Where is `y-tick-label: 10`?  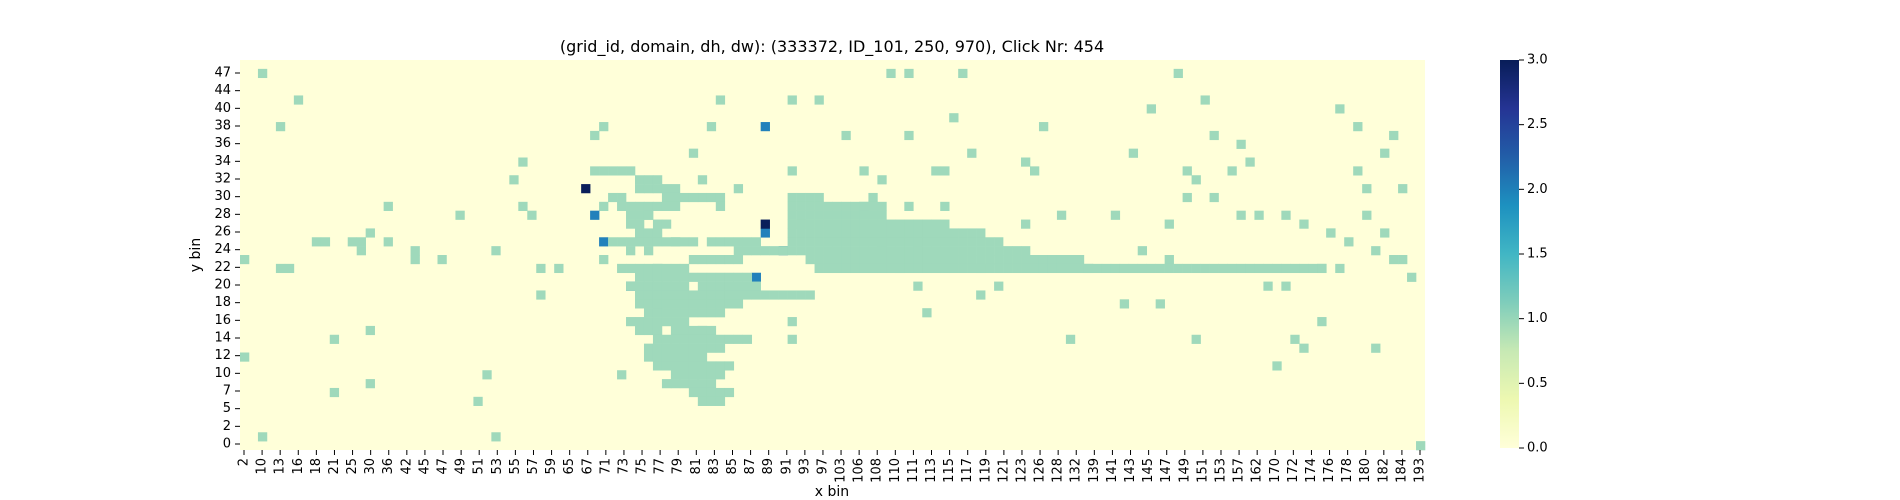
y-tick-label: 10 is located at coordinates (222, 373).